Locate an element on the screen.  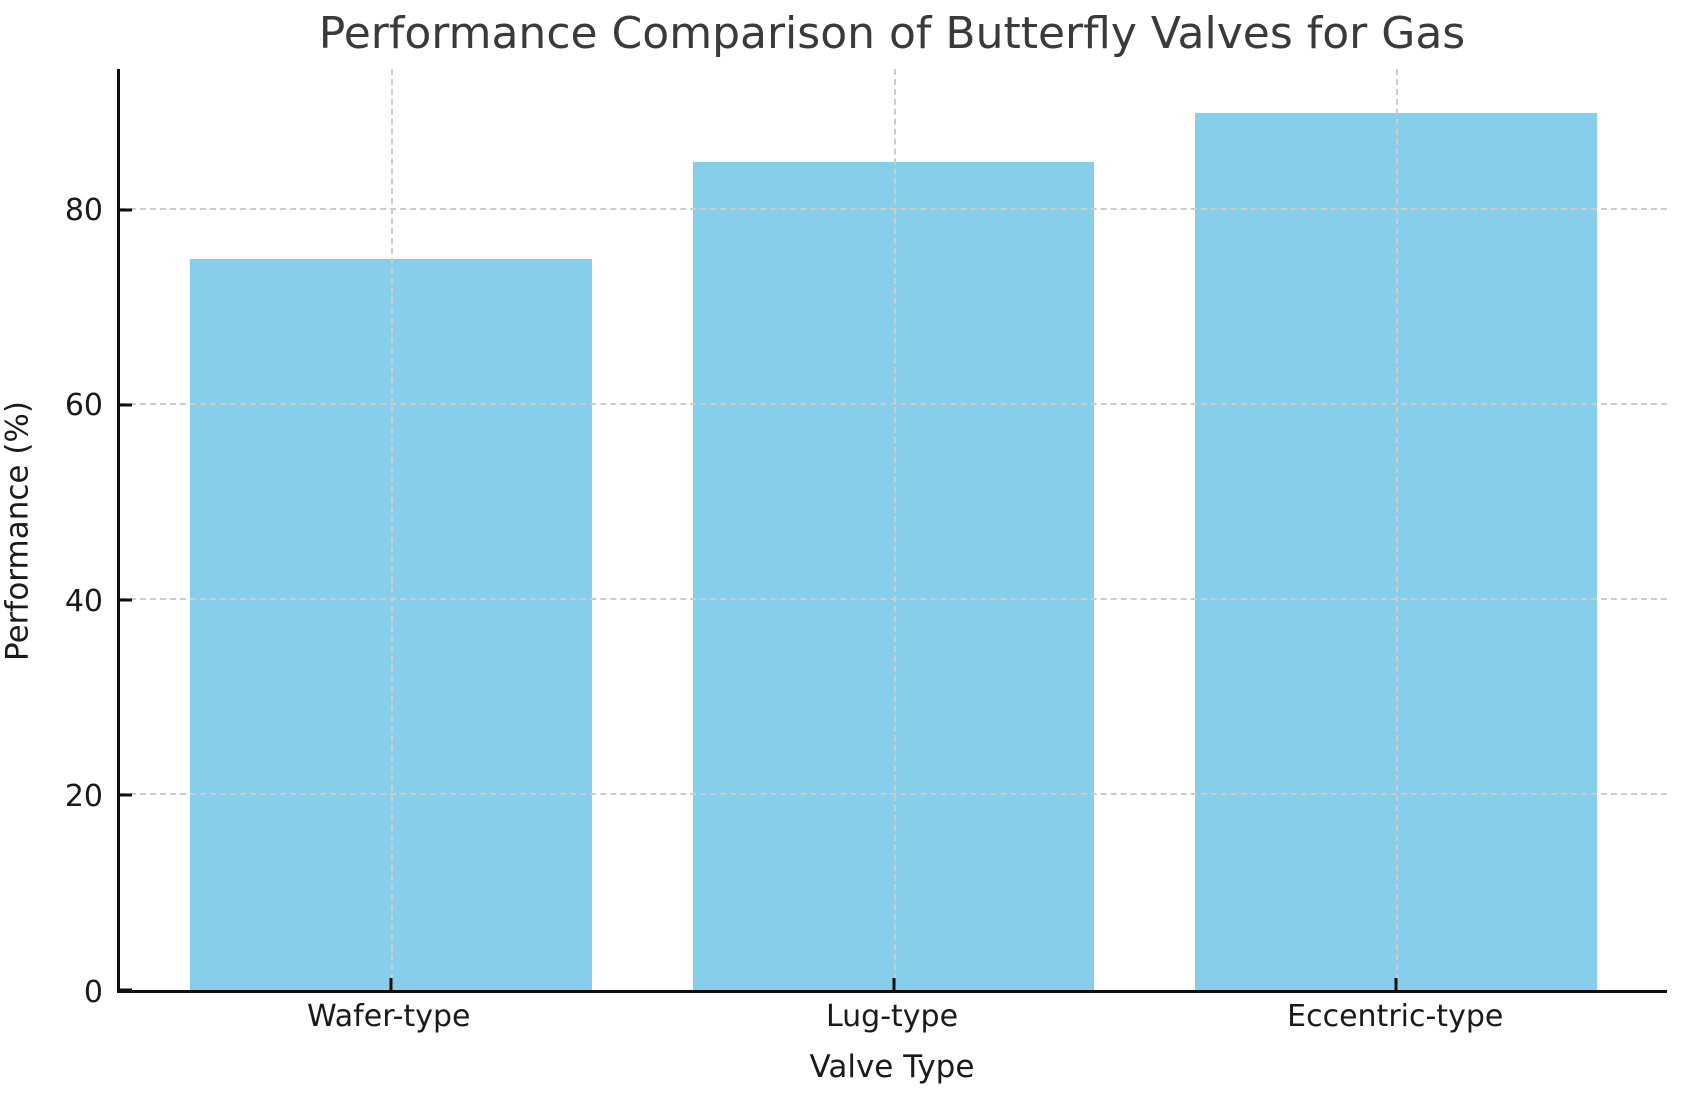
x-tick-label-wafer-type: Wafer-type is located at coordinates (389, 1016).